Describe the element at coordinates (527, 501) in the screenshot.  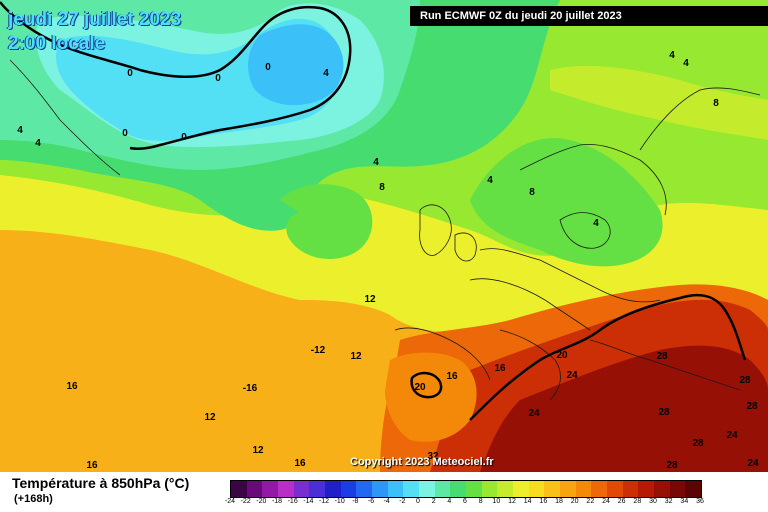
I see `scale-label: 14` at that location.